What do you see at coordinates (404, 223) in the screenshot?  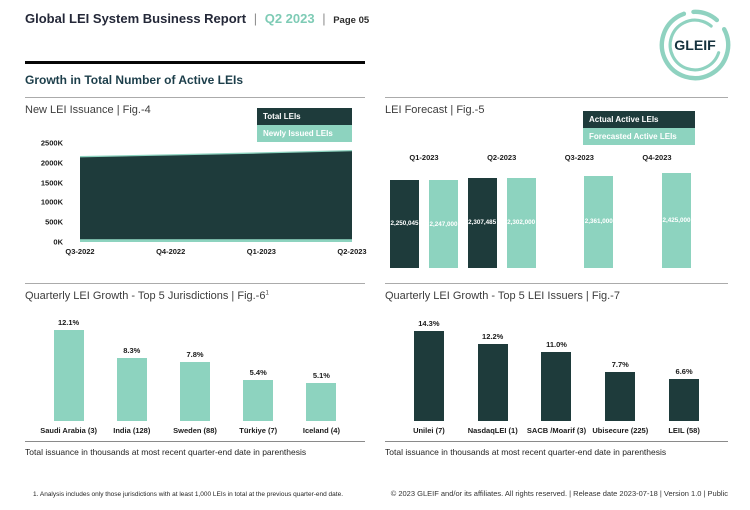 I see `forecast-bar: 2,250,045` at bounding box center [404, 223].